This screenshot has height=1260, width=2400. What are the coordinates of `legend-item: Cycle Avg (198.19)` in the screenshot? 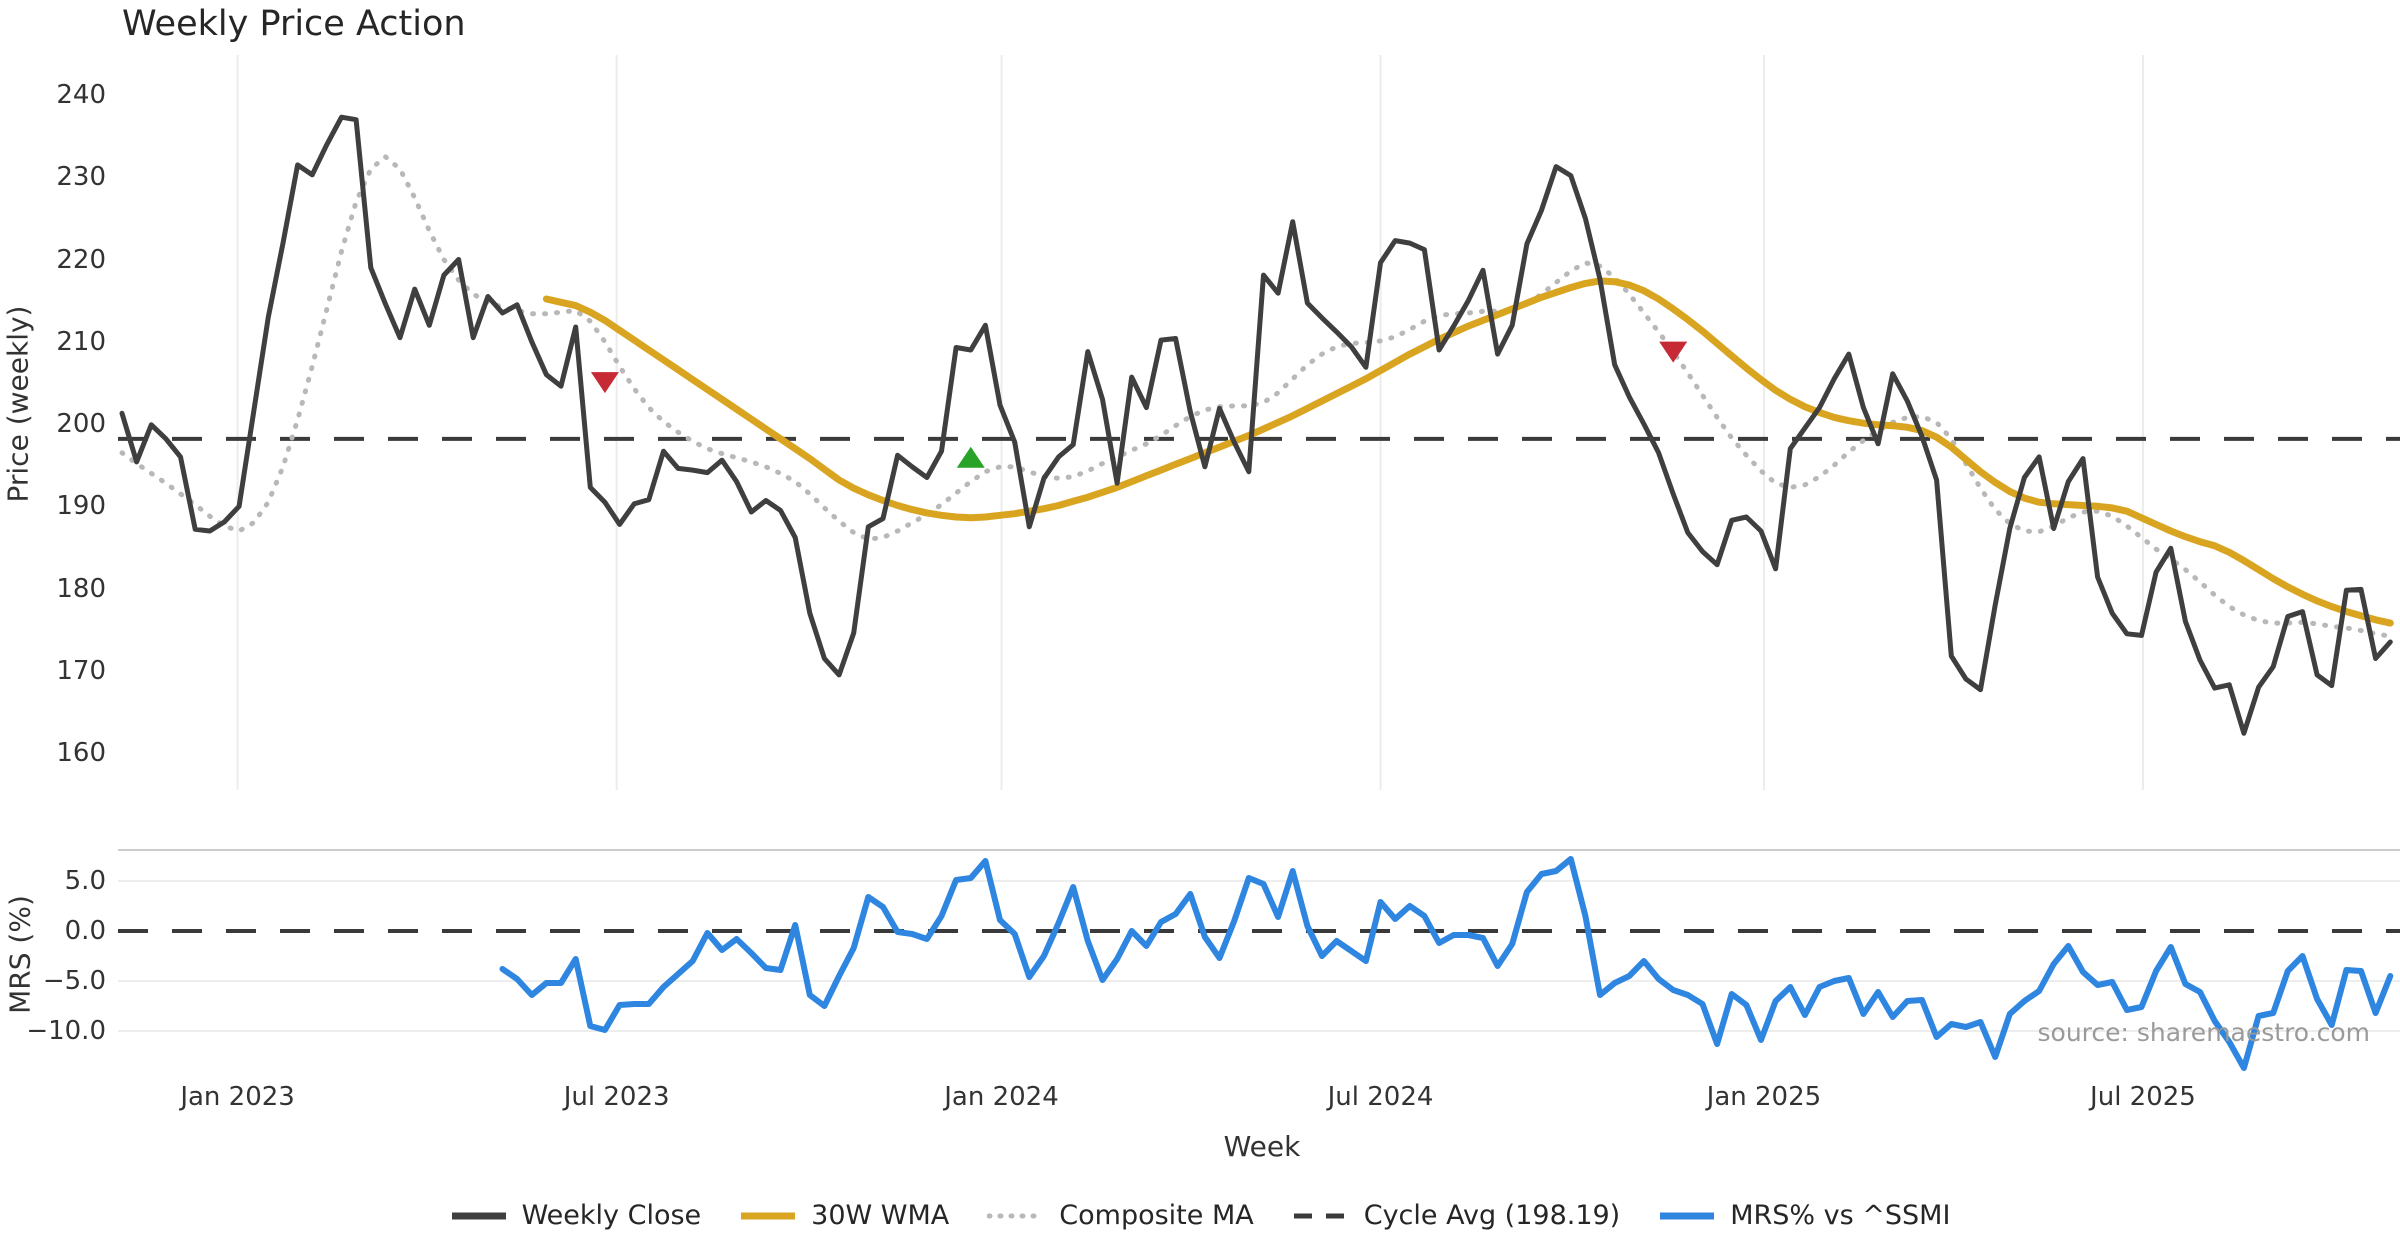 It's located at (1456, 1215).